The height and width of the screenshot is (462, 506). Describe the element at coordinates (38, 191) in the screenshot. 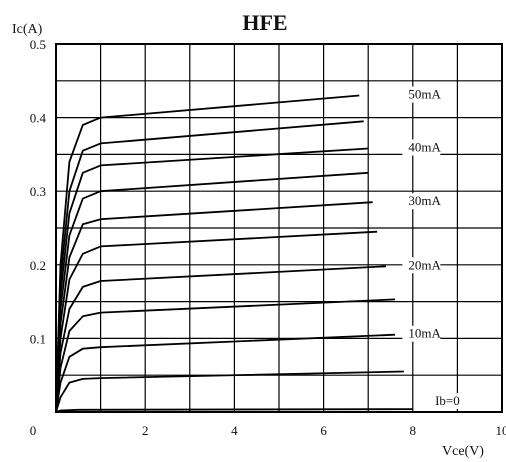

I see `y-tick-label: 0.3` at that location.